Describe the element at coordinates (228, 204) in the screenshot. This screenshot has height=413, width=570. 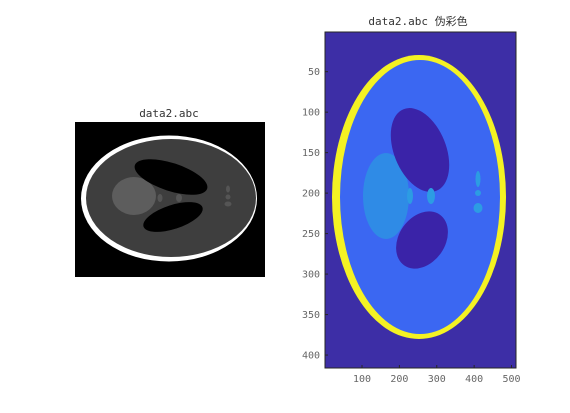
I see `grayscale-feature-e` at that location.